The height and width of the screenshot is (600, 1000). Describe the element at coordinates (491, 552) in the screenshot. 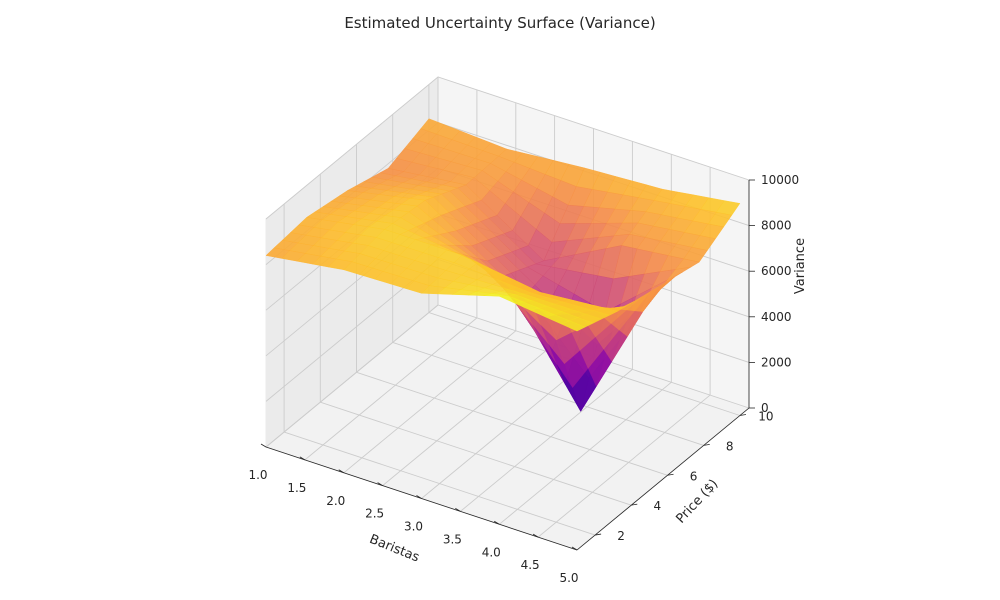

I see `x-tick-label: 4.0` at that location.